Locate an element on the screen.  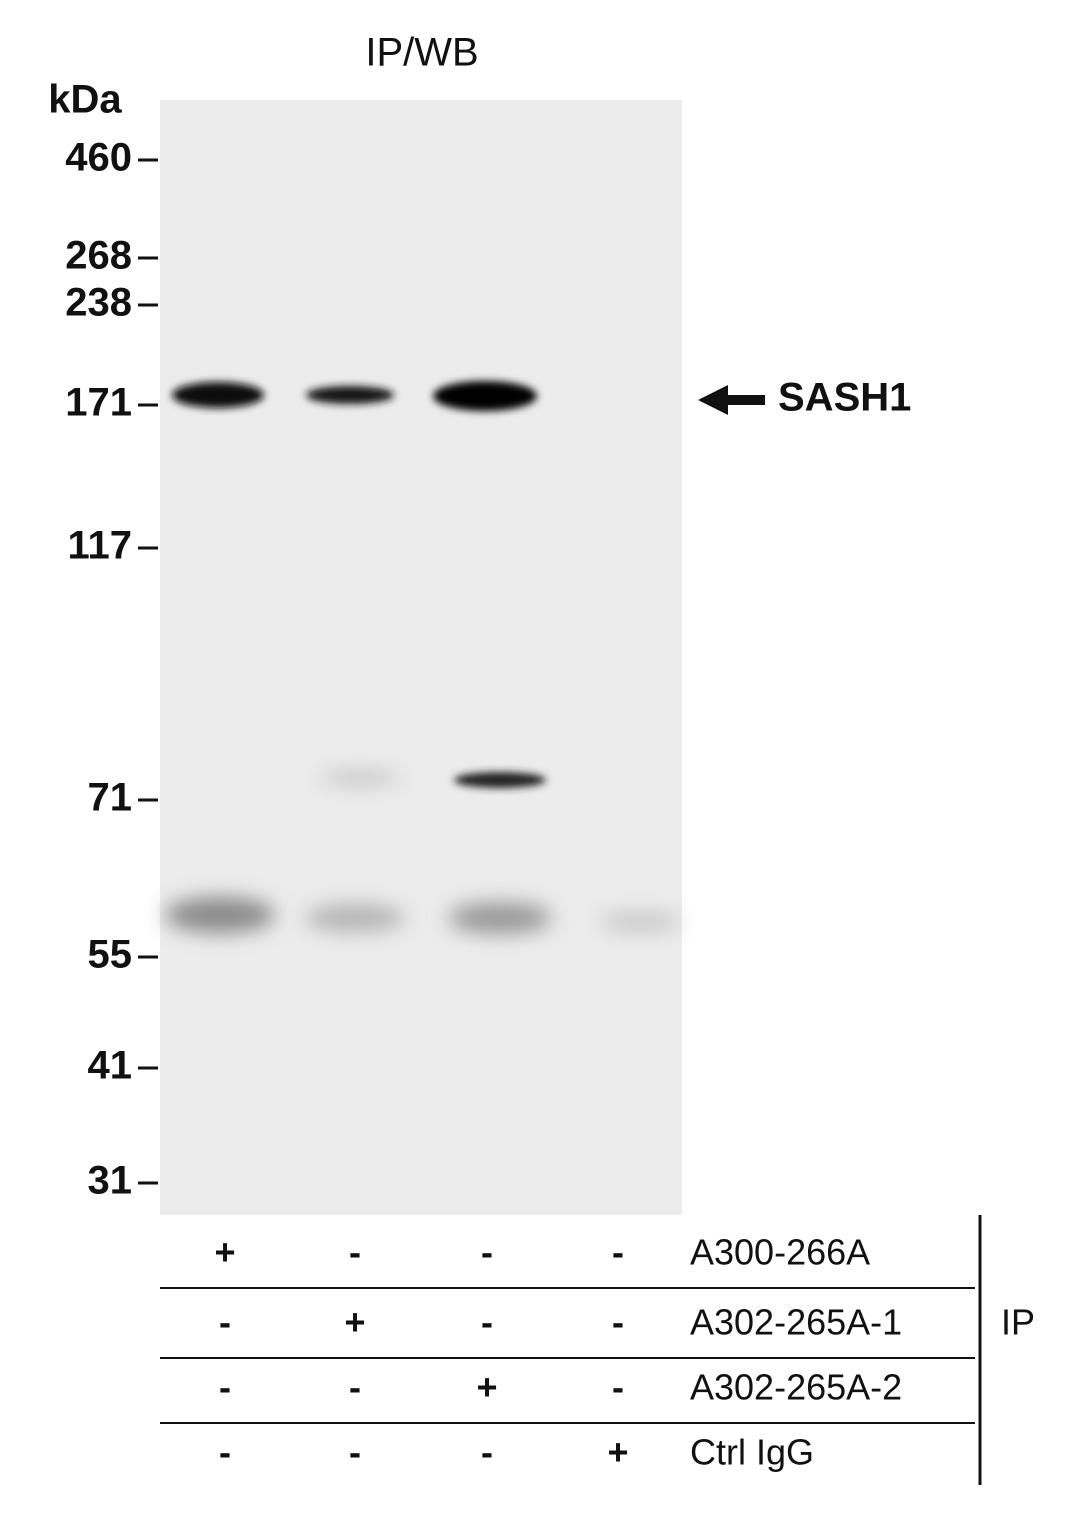
group-label: IP is located at coordinates (1018, 1322).